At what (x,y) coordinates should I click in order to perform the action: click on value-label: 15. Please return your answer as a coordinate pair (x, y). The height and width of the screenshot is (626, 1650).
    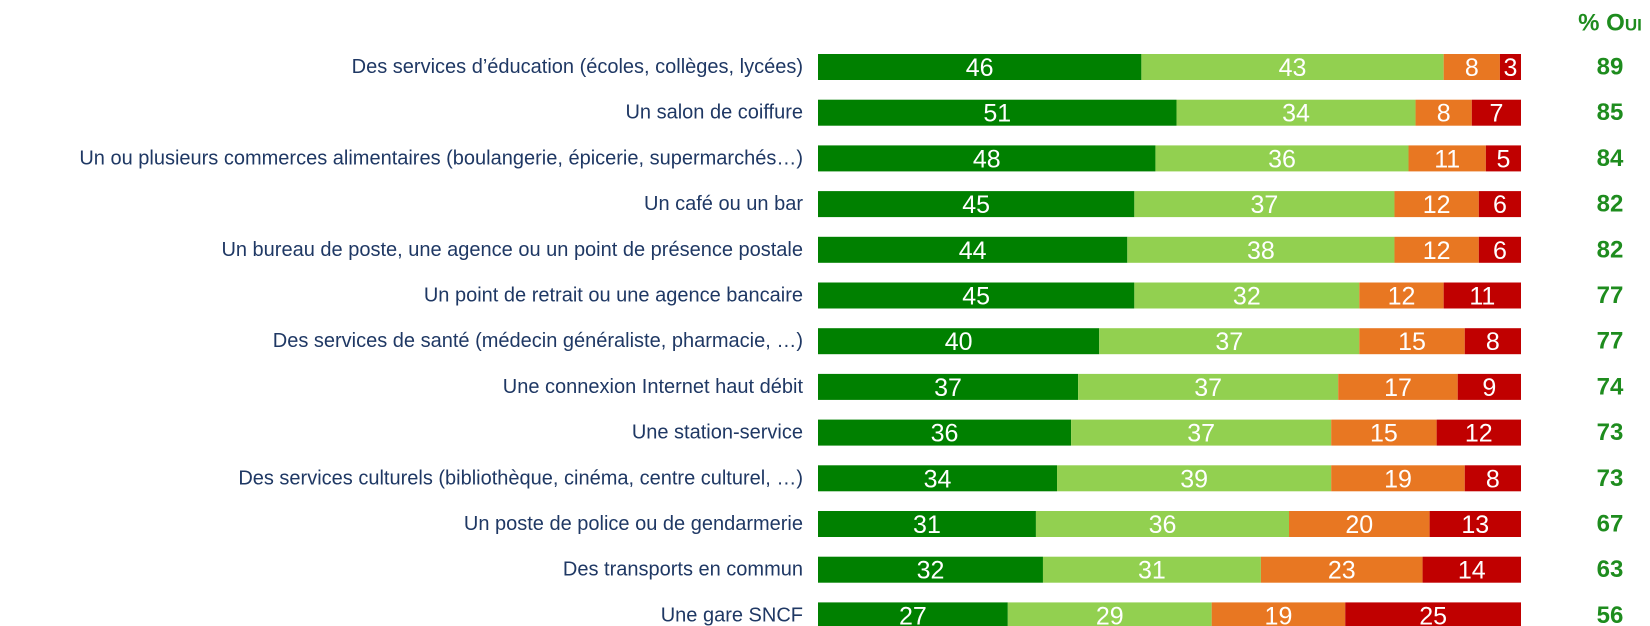
    Looking at the image, I should click on (1384, 434).